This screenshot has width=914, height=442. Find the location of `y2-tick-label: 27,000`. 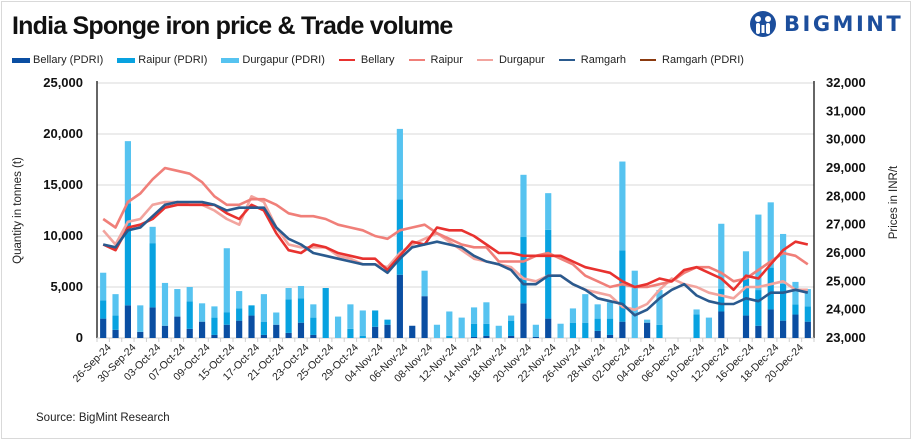

y2-tick-label: 27,000 is located at coordinates (846, 224).